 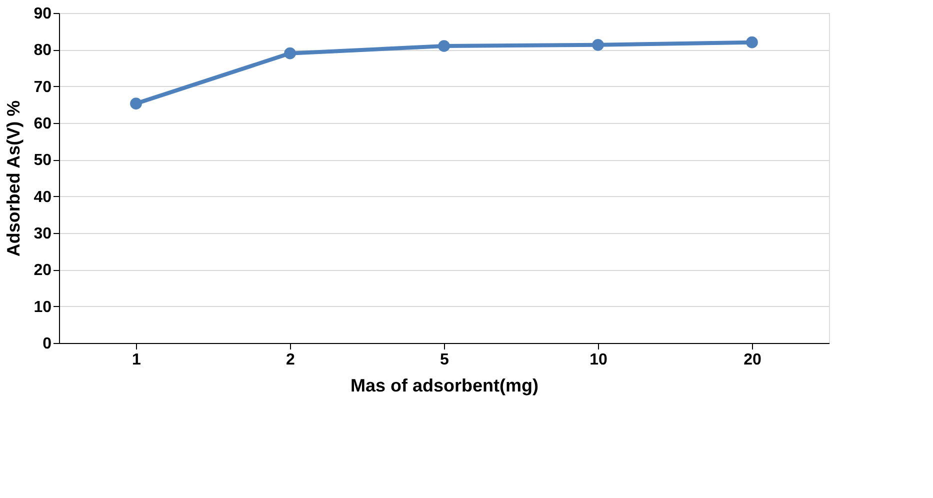 What do you see at coordinates (43, 124) in the screenshot?
I see `y-tick-label: 60` at bounding box center [43, 124].